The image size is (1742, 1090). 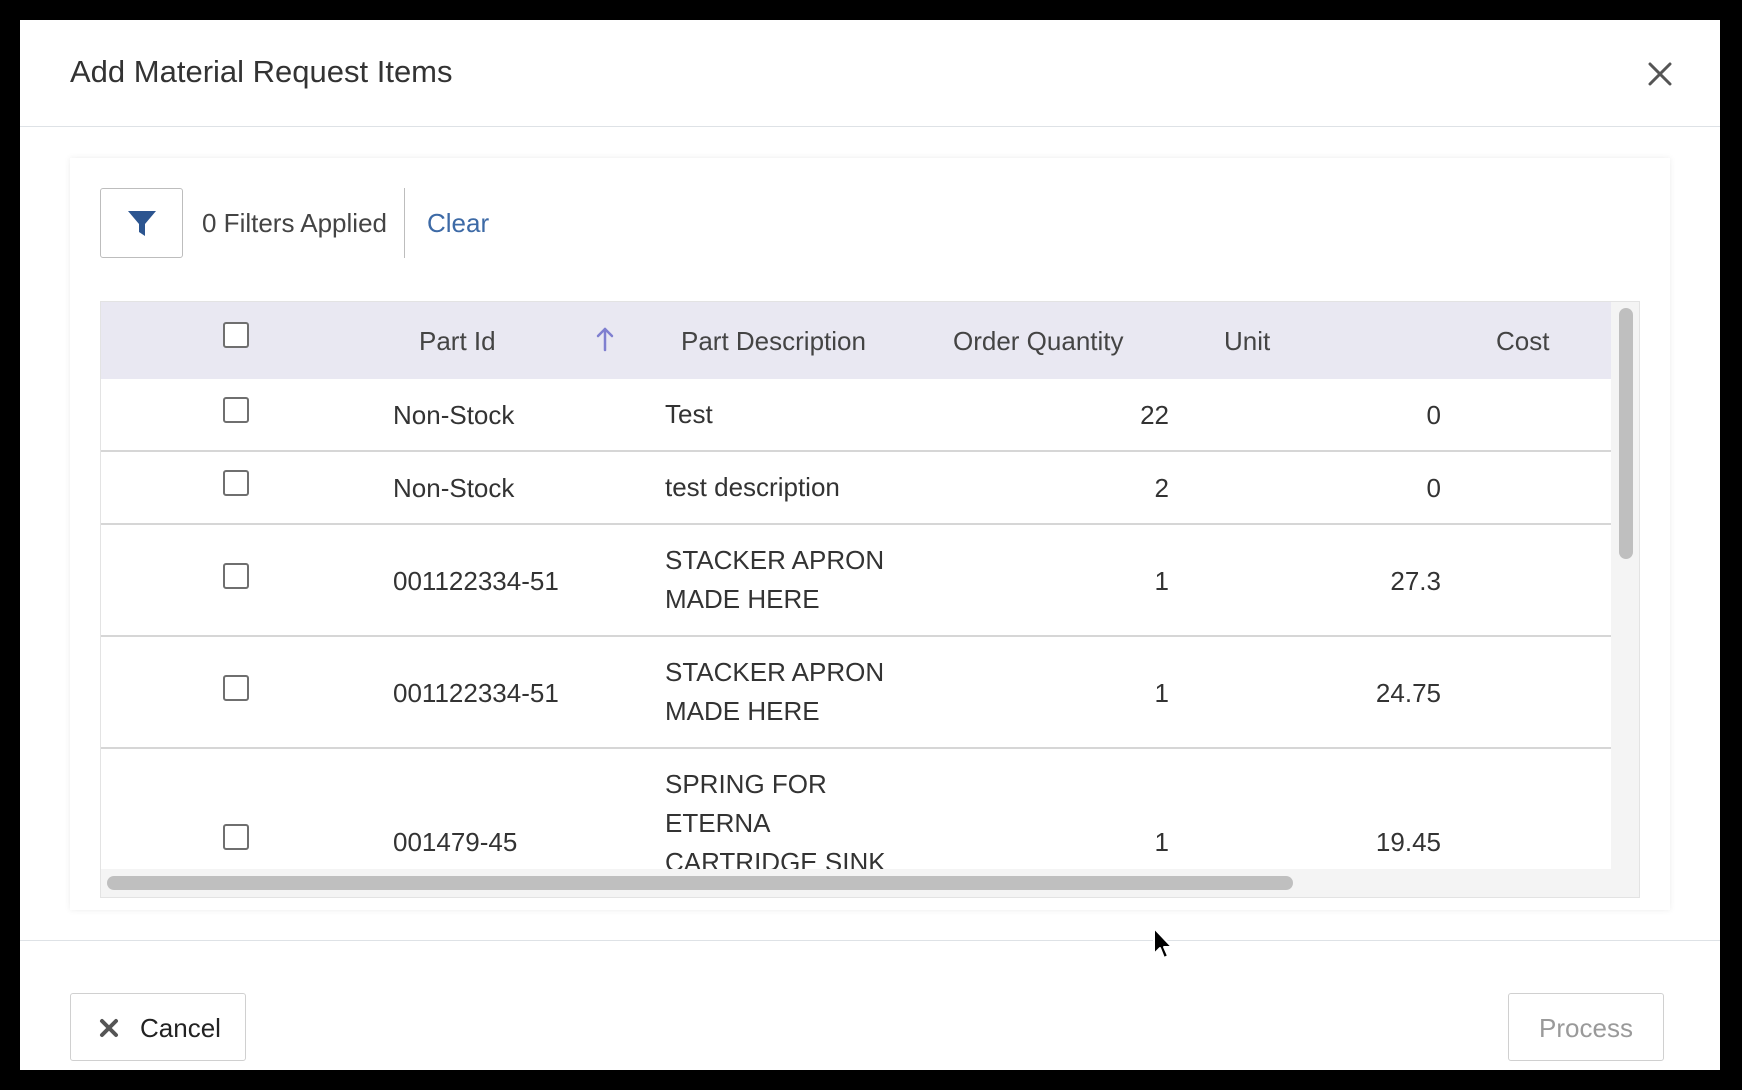 What do you see at coordinates (870, 73) in the screenshot?
I see `dialog-header: Add Material Request Items` at bounding box center [870, 73].